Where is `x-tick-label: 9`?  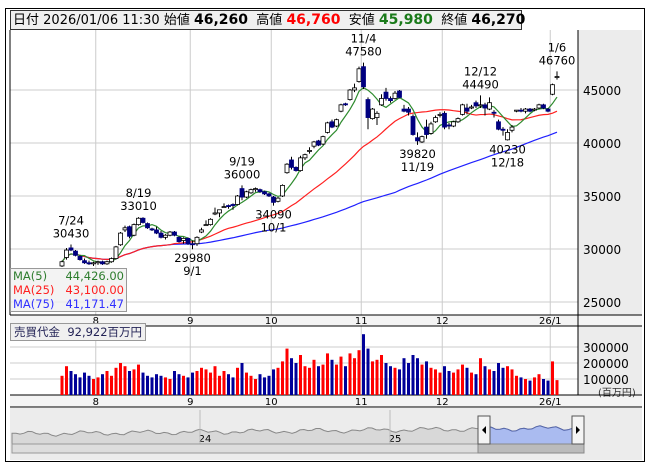 x-tick-label: 9 is located at coordinates (190, 321).